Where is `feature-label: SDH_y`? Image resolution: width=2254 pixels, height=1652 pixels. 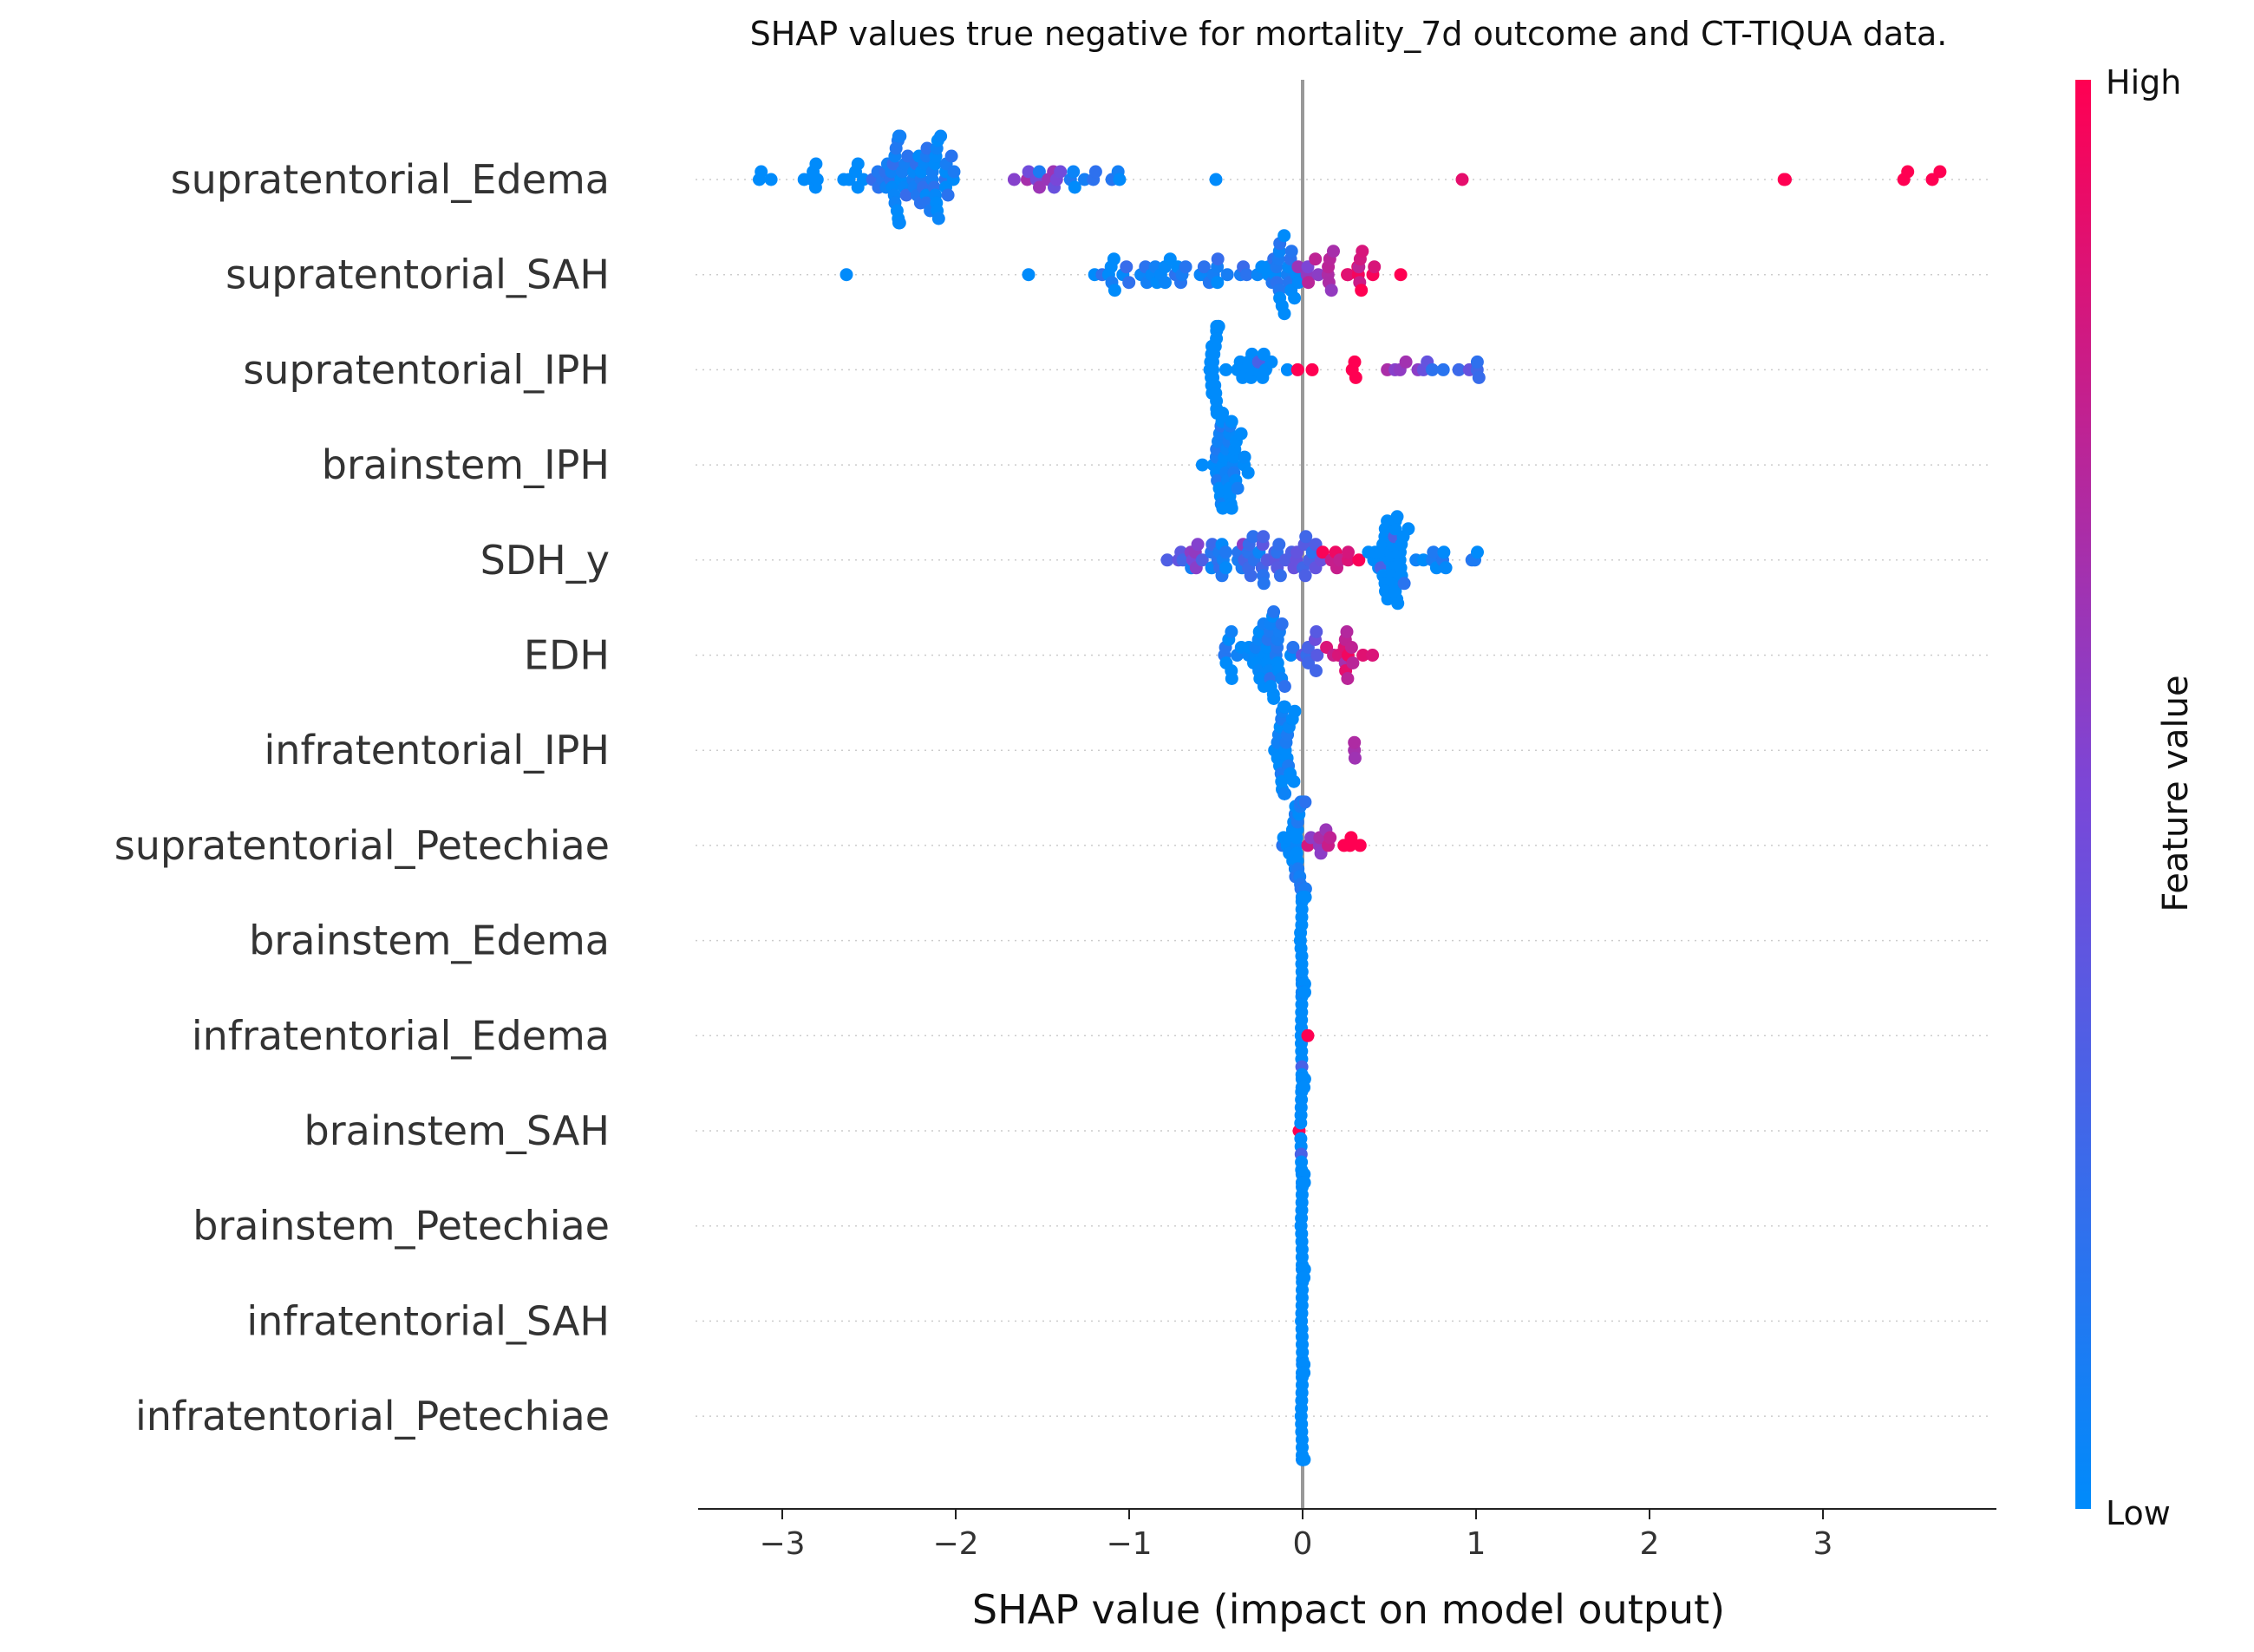 feature-label: SDH_y is located at coordinates (545, 561).